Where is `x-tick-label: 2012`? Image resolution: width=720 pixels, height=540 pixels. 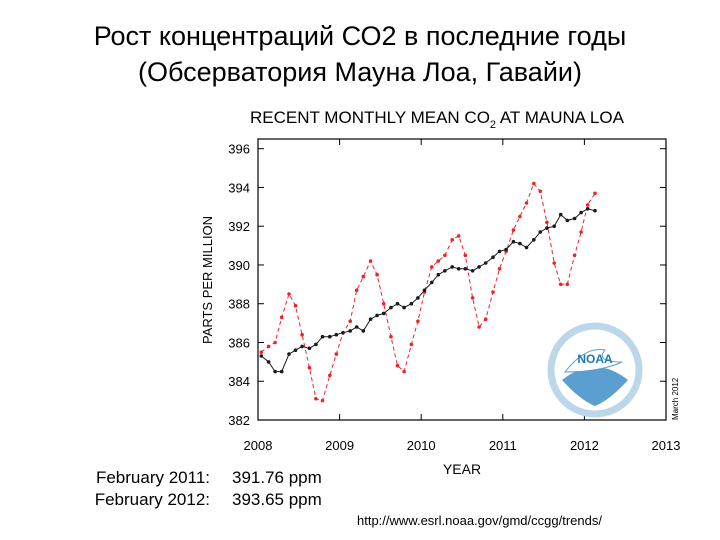
x-tick-label: 2012 is located at coordinates (584, 445).